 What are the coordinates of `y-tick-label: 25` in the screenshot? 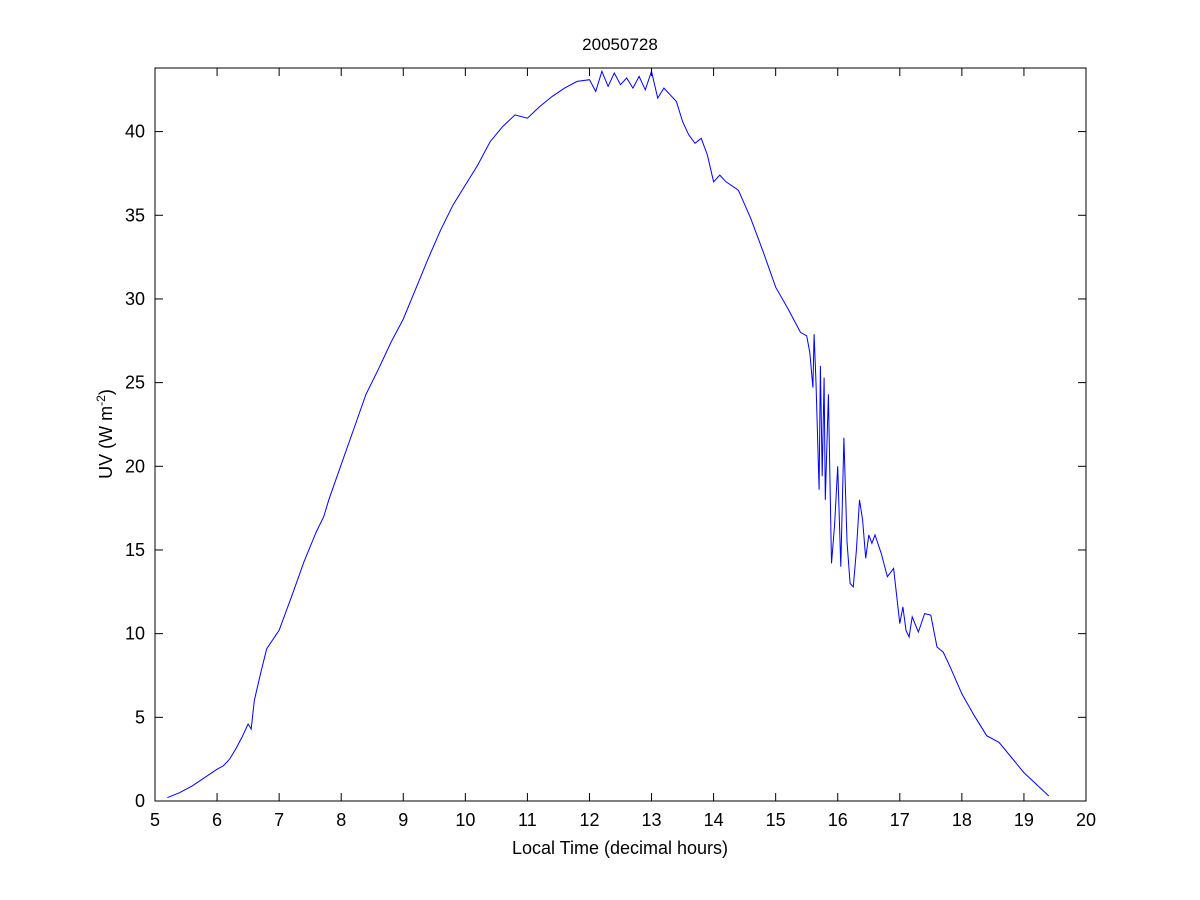 It's located at (135, 383).